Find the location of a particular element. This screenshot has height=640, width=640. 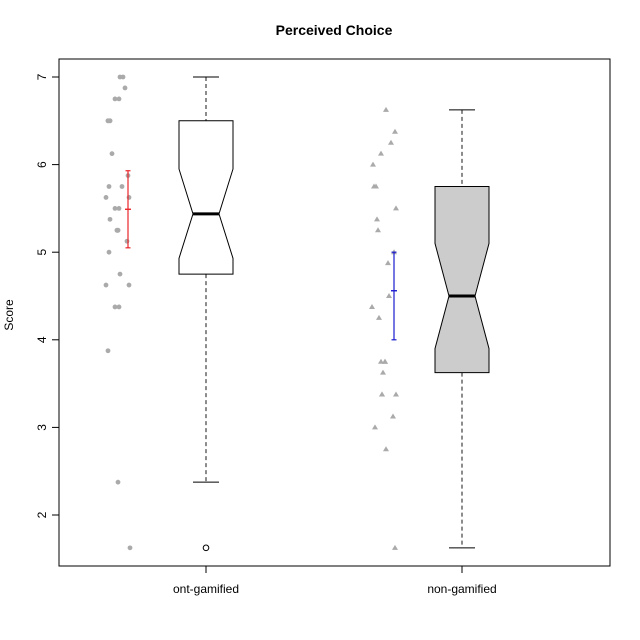

y-tick-label: 7 is located at coordinates (42, 76).